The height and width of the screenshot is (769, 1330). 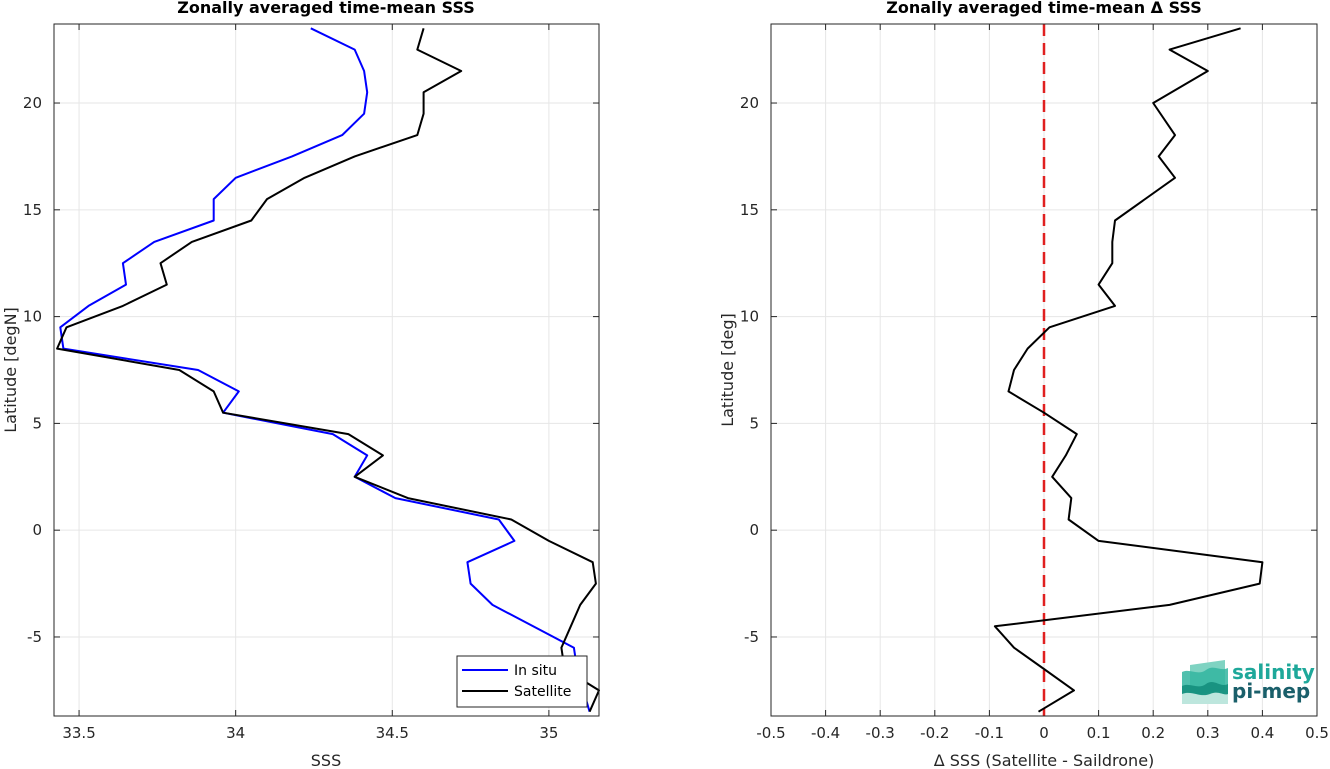 I want to click on x-tick-label: 34, so click(x=235, y=733).